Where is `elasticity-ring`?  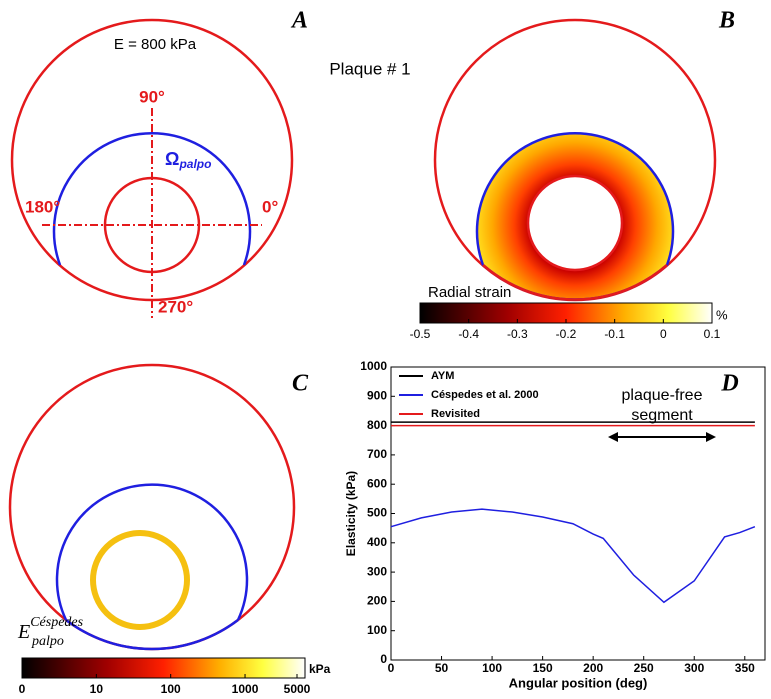 elasticity-ring is located at coordinates (140, 580).